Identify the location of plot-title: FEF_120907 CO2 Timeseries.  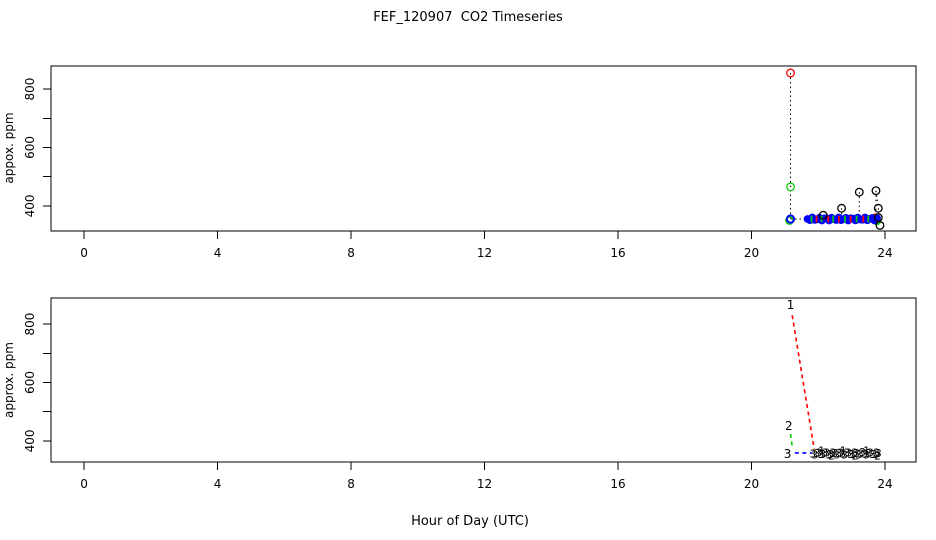
(468, 17).